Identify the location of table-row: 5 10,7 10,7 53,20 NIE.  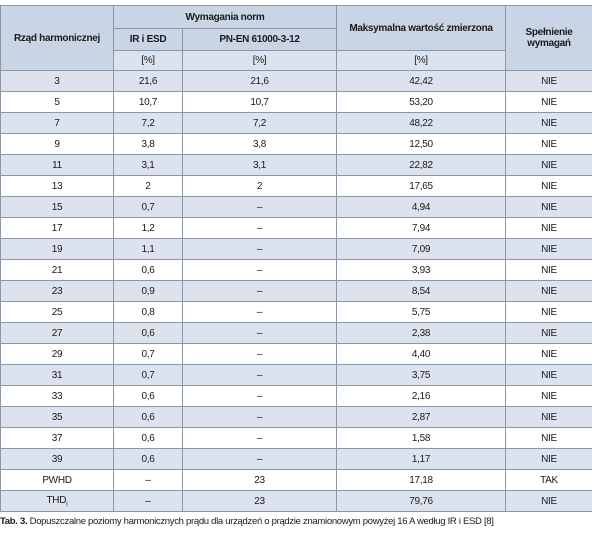
(296, 102).